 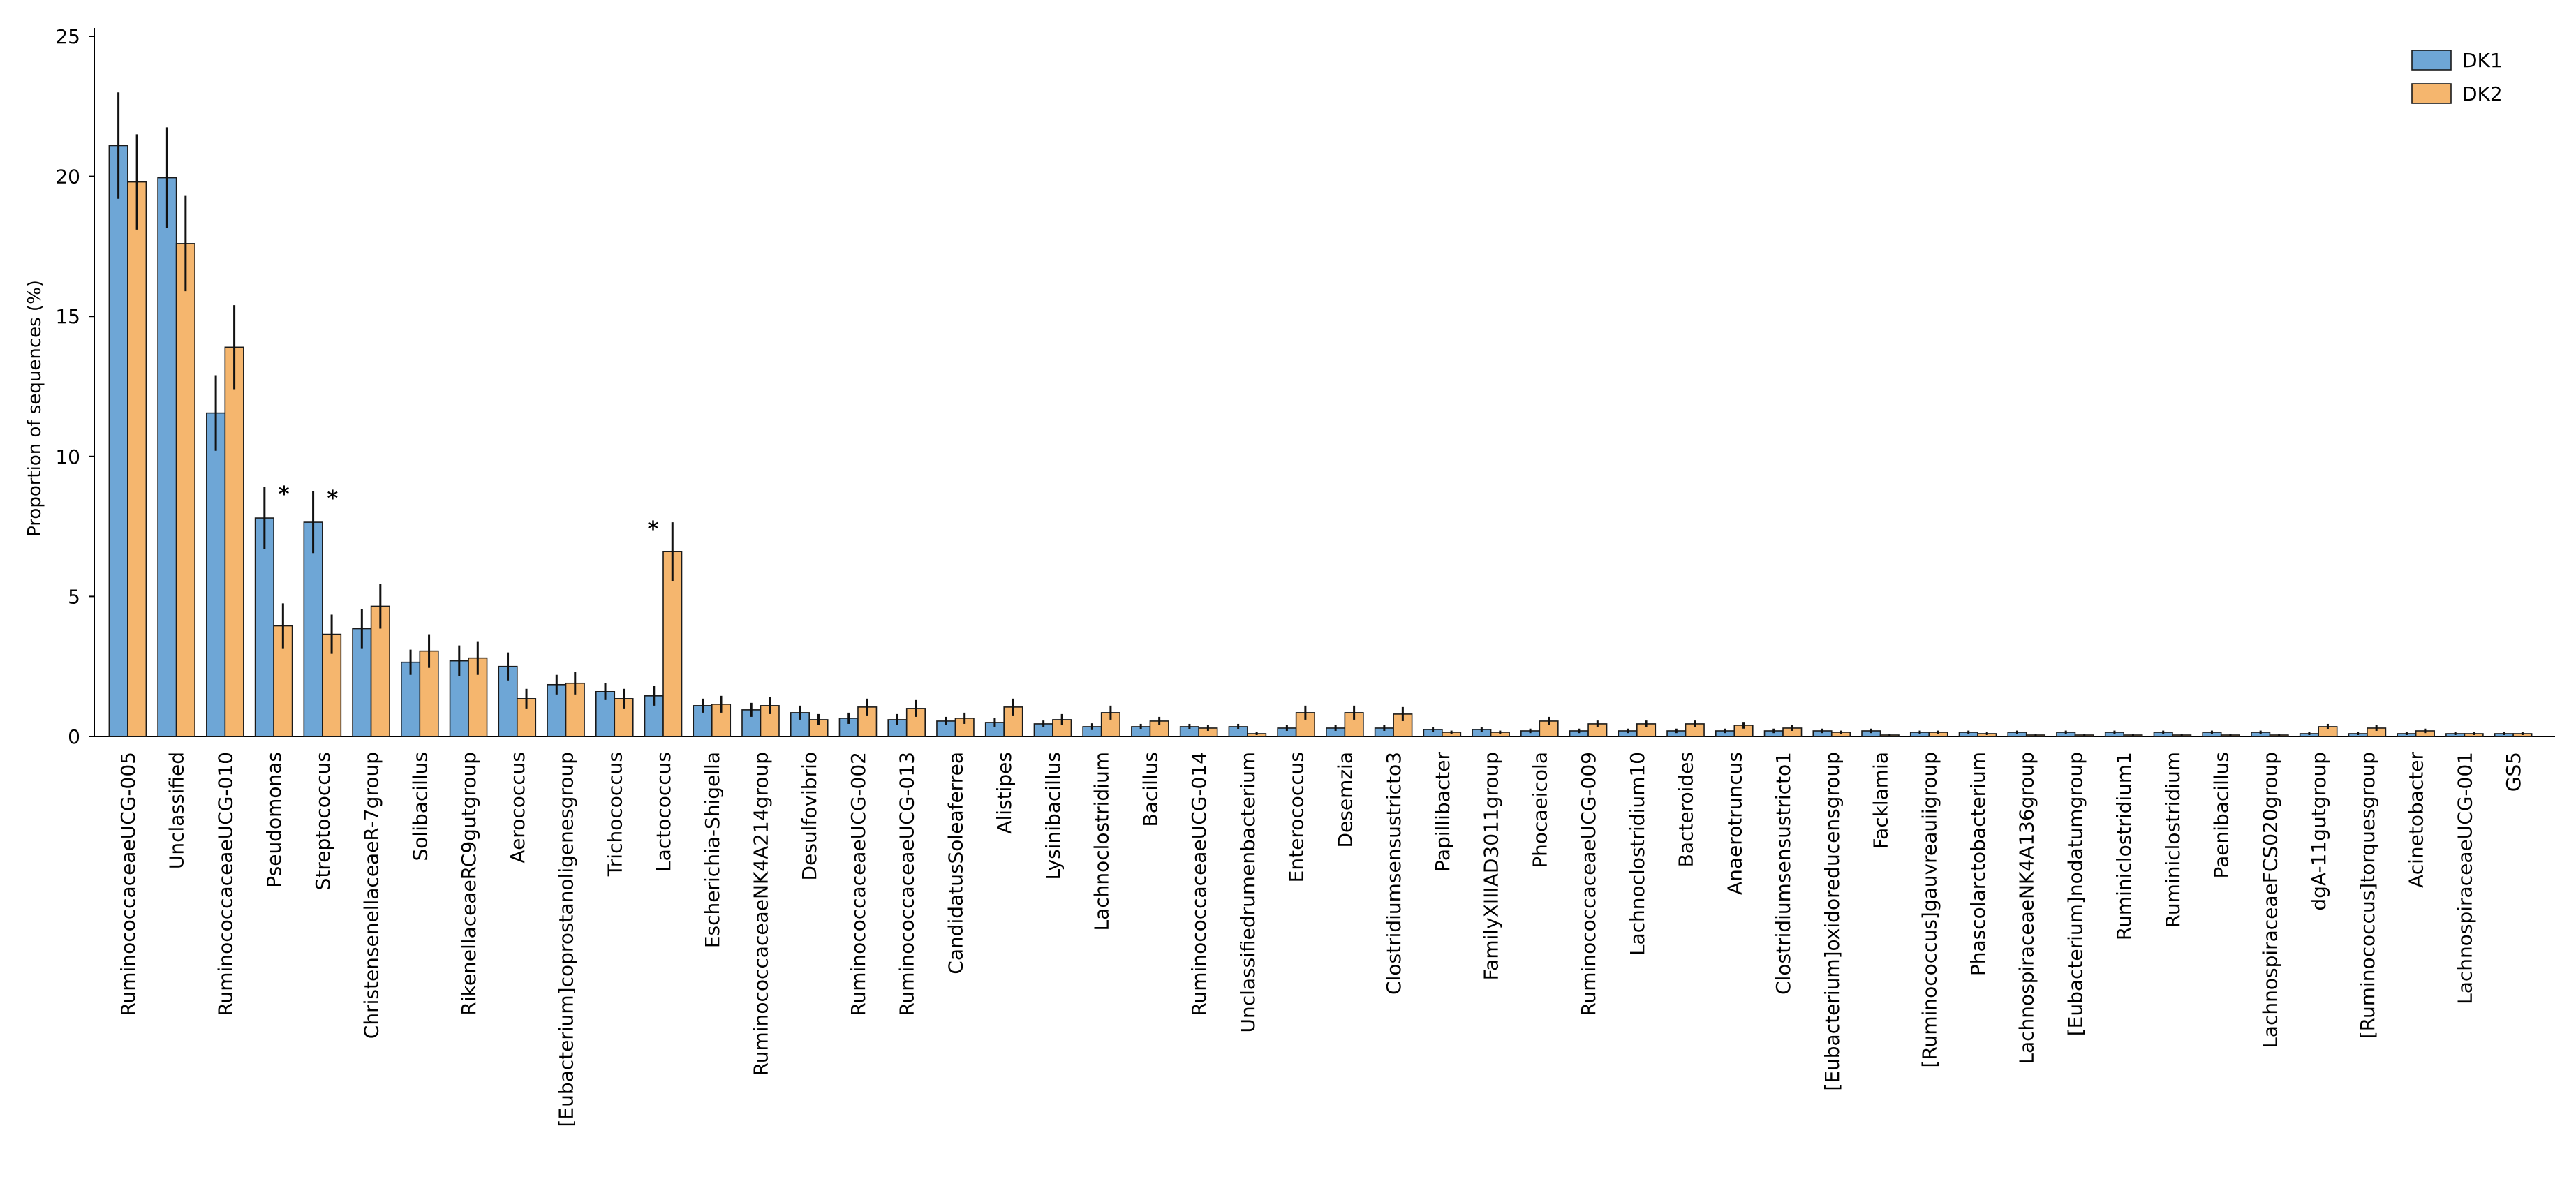 I want to click on x-tick-label: Papillibacter, so click(x=1442, y=812).